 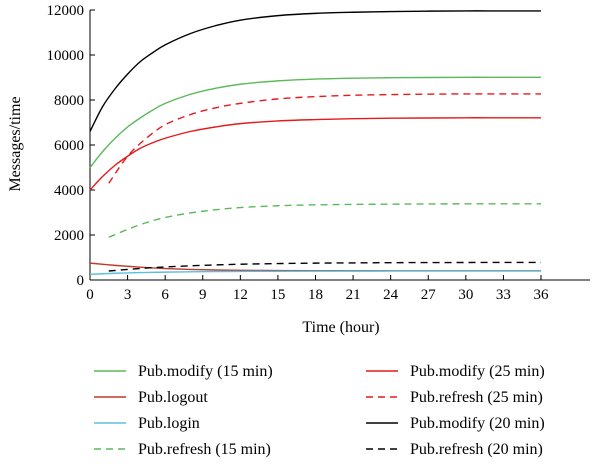 I want to click on x-tick-label: 27, so click(x=429, y=295).